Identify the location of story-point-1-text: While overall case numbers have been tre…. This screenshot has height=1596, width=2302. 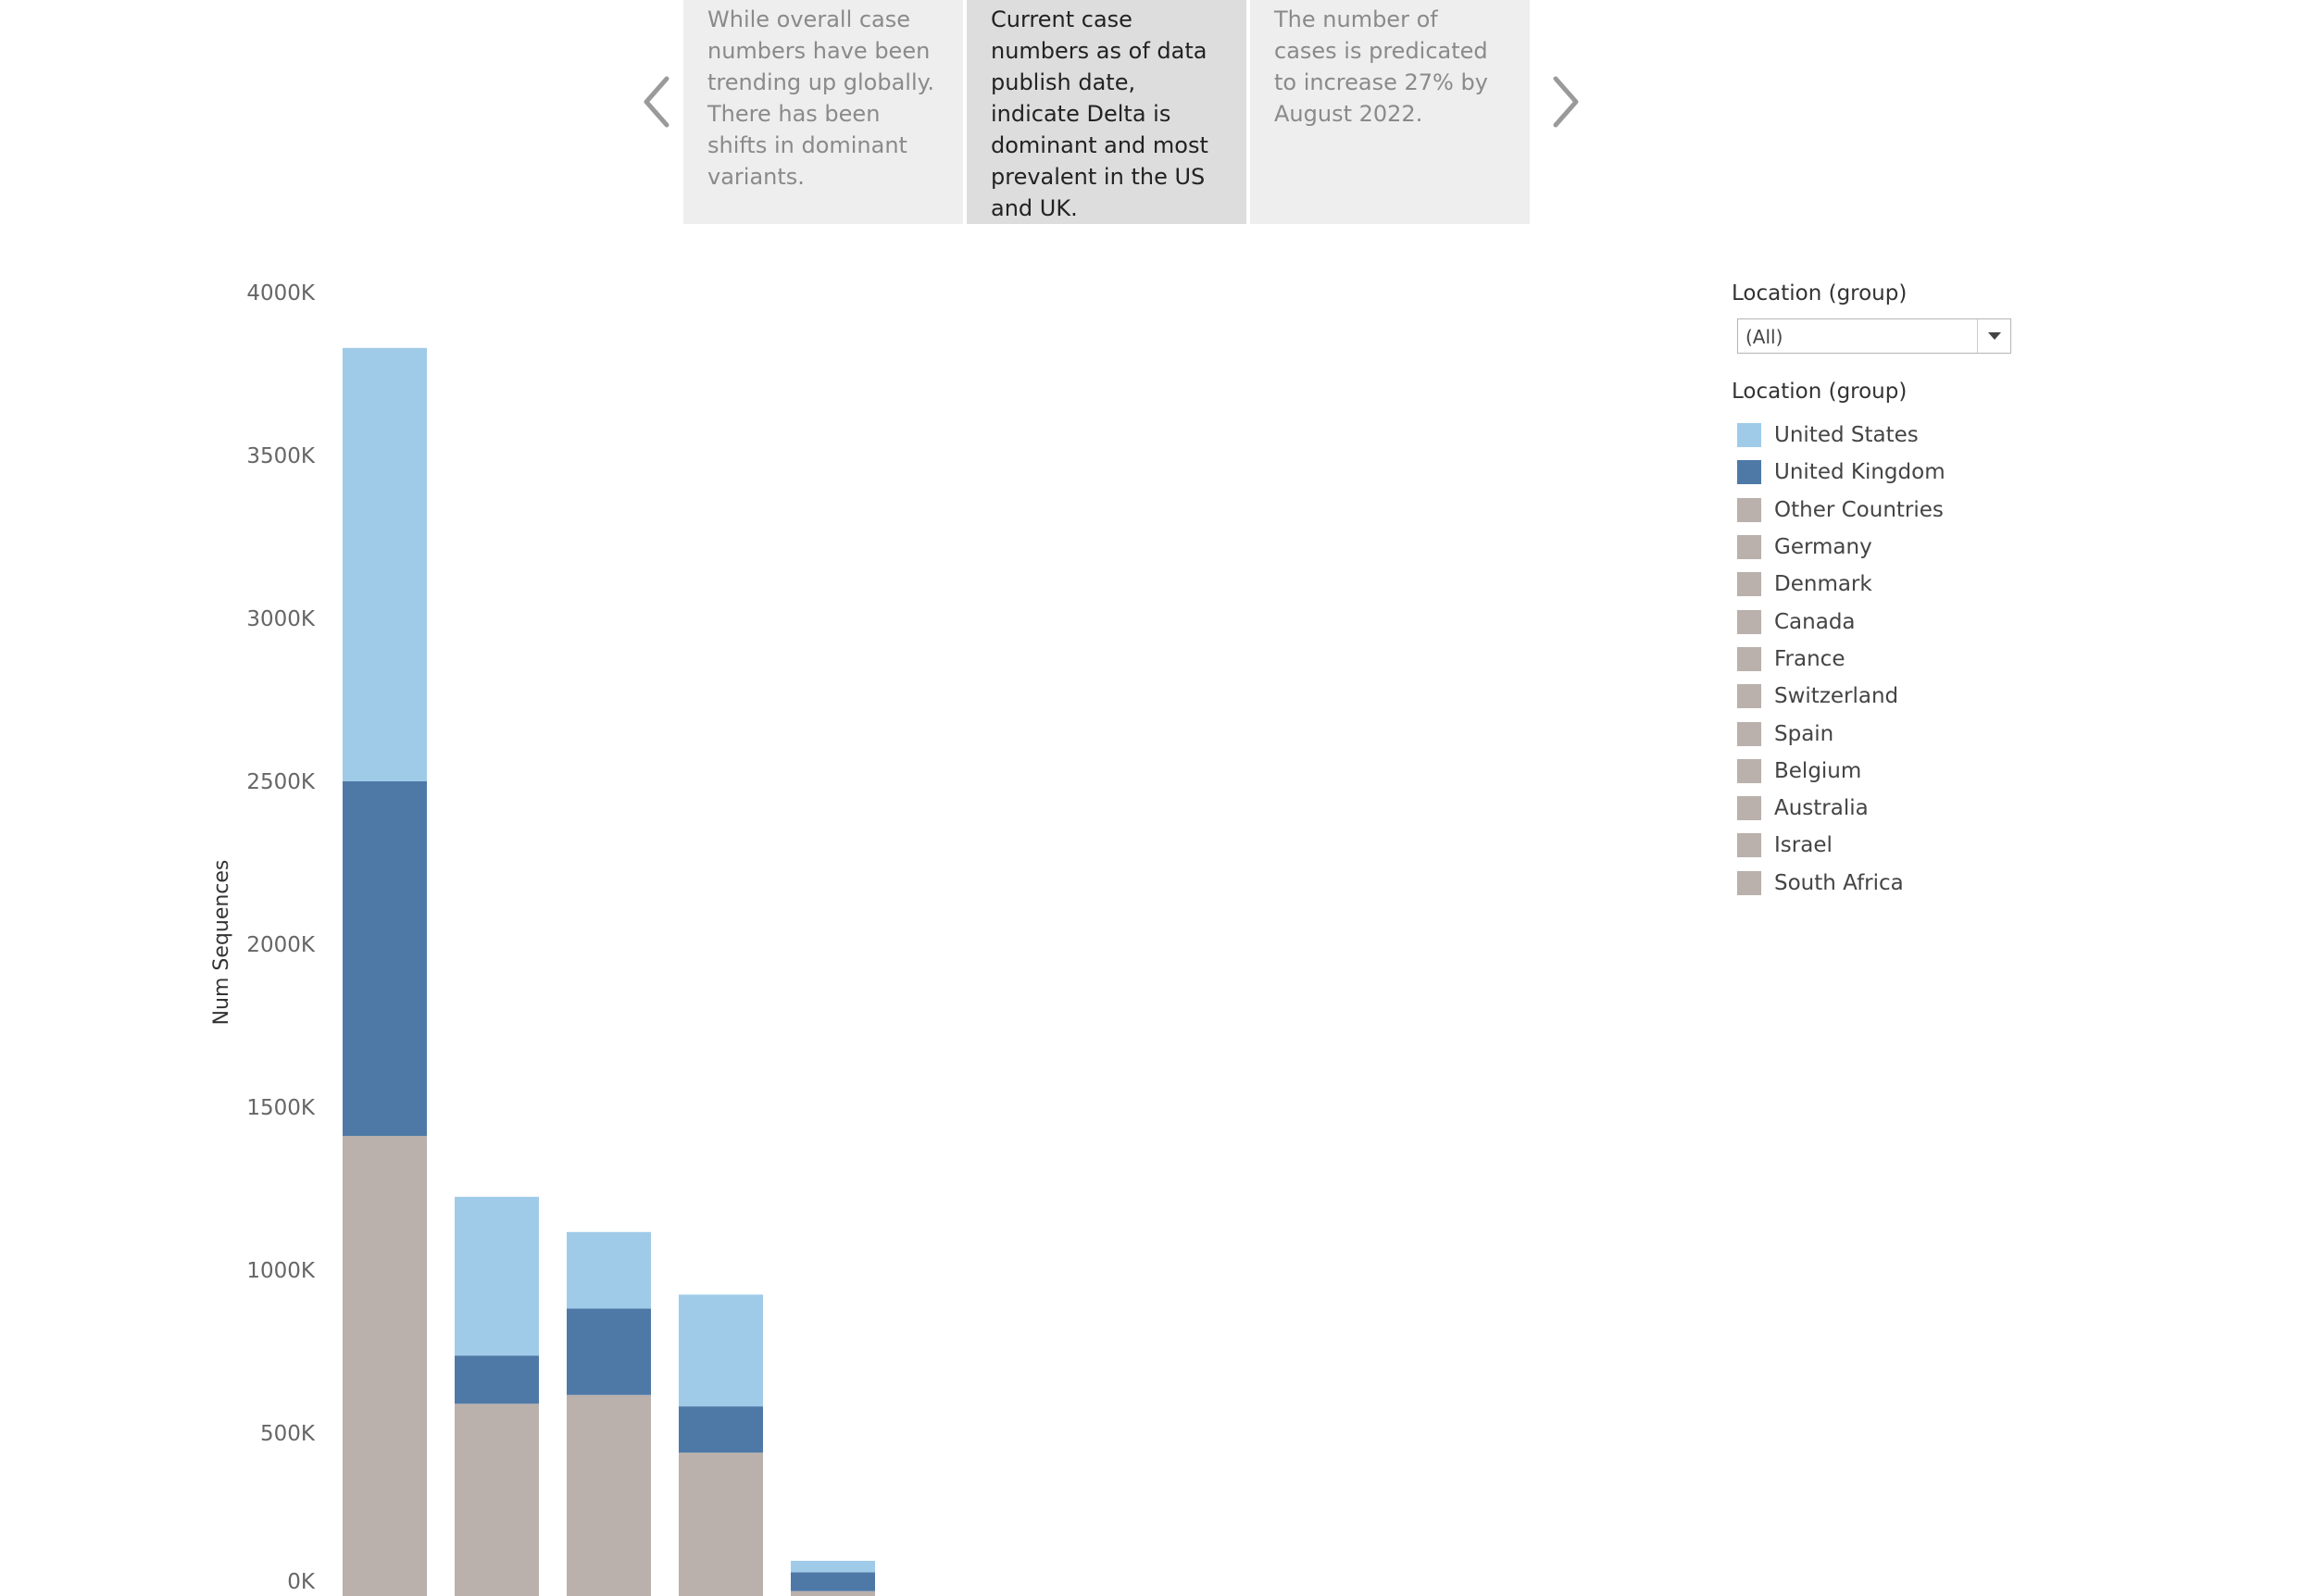
(821, 98).